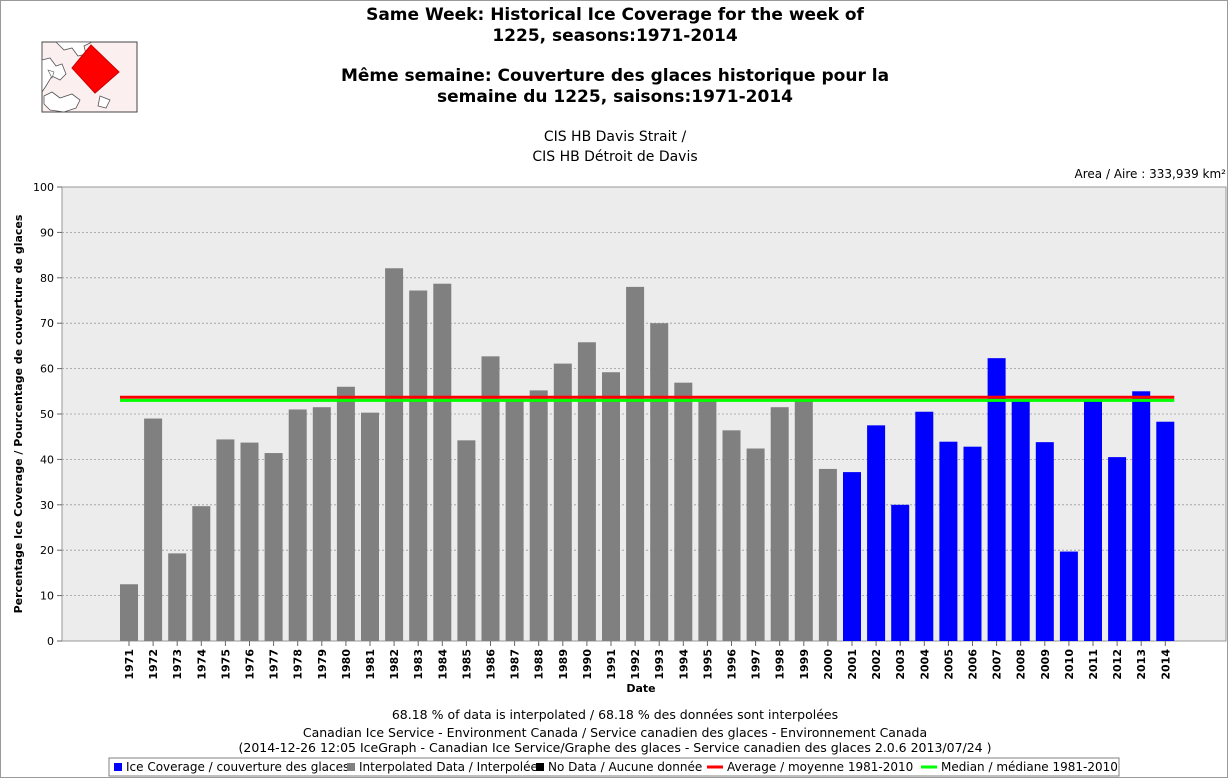  I want to click on bar-2004, so click(924, 526).